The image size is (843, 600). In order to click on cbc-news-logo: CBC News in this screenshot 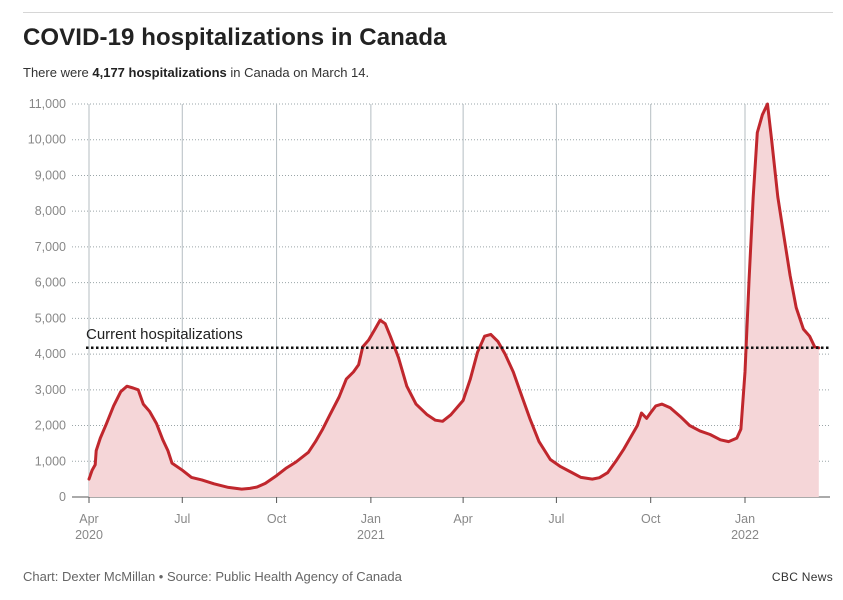, I will do `click(802, 577)`.